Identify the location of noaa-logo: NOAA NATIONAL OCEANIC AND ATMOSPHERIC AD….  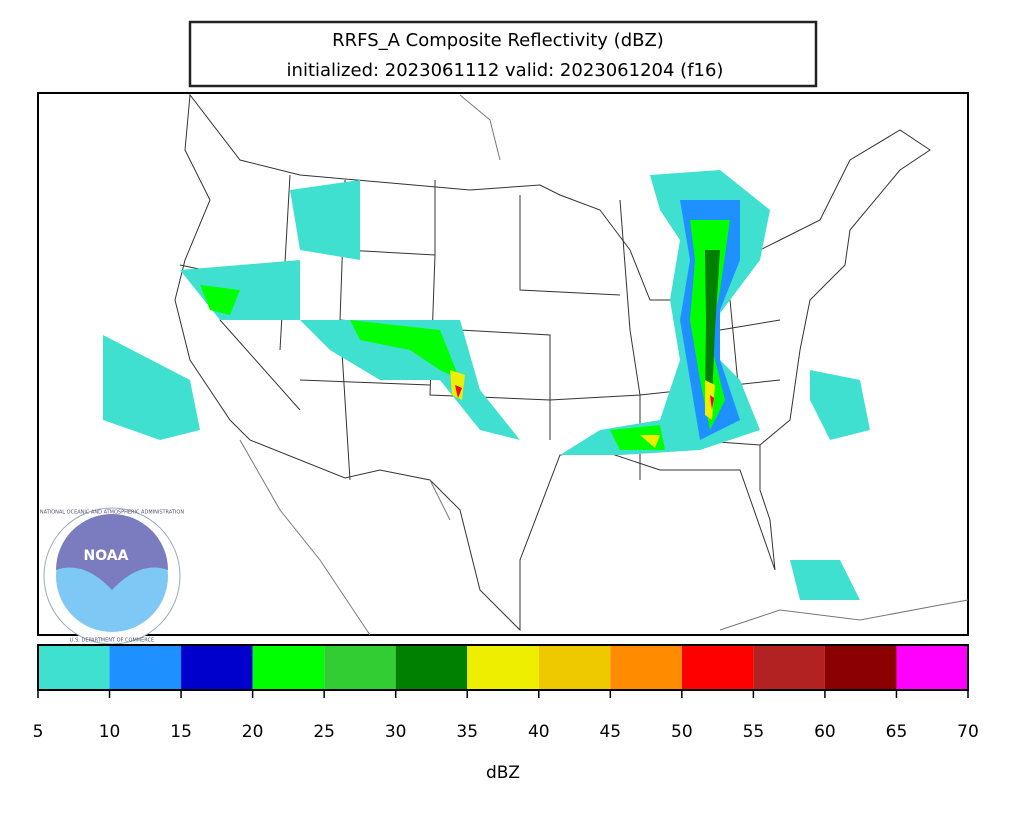
(112, 576).